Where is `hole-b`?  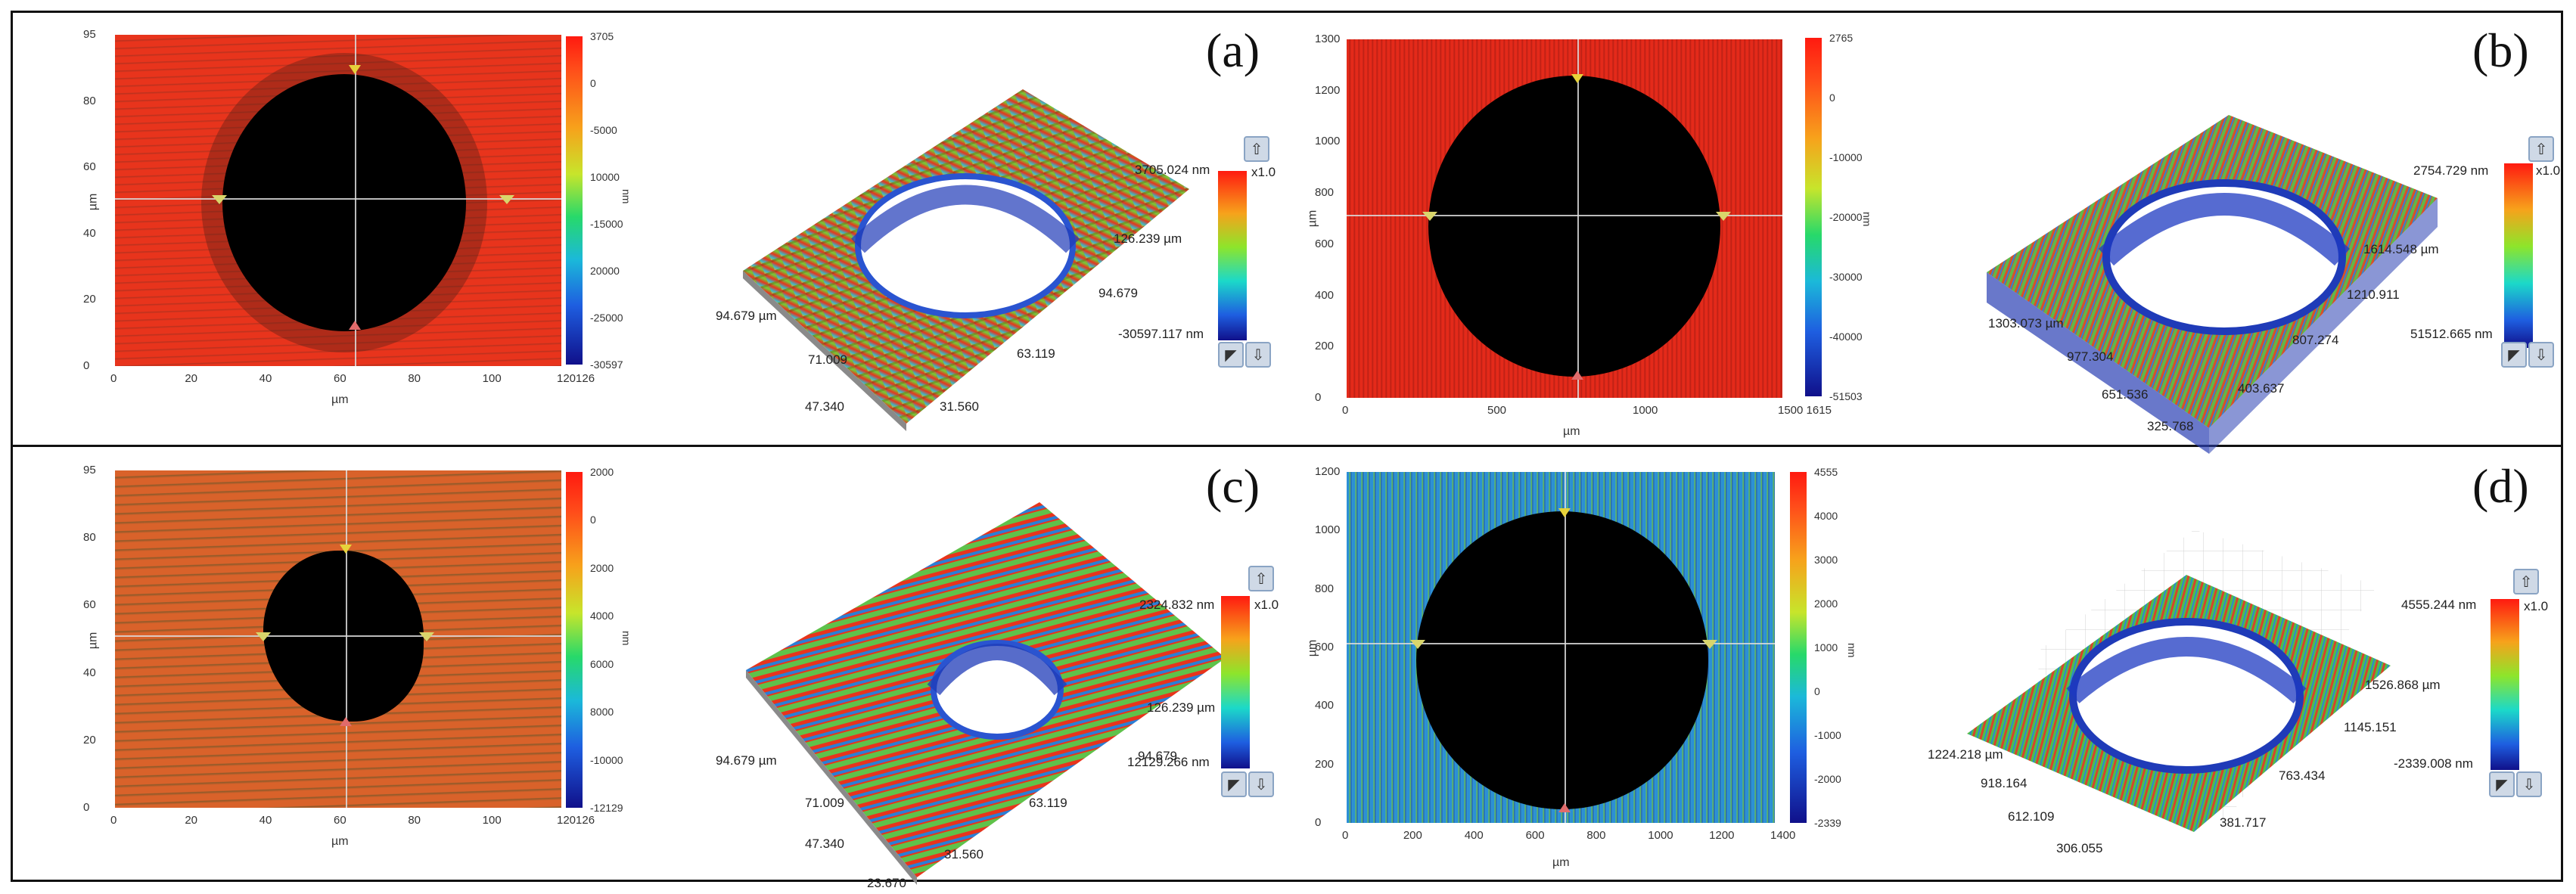 hole-b is located at coordinates (1574, 227).